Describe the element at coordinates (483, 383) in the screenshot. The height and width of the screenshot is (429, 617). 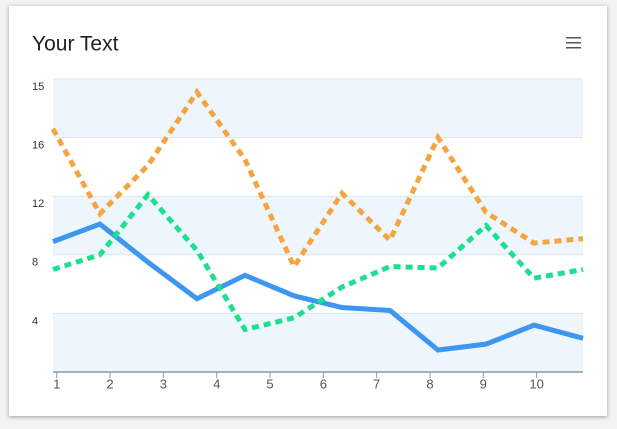
I see `x-tick-label: 9` at that location.